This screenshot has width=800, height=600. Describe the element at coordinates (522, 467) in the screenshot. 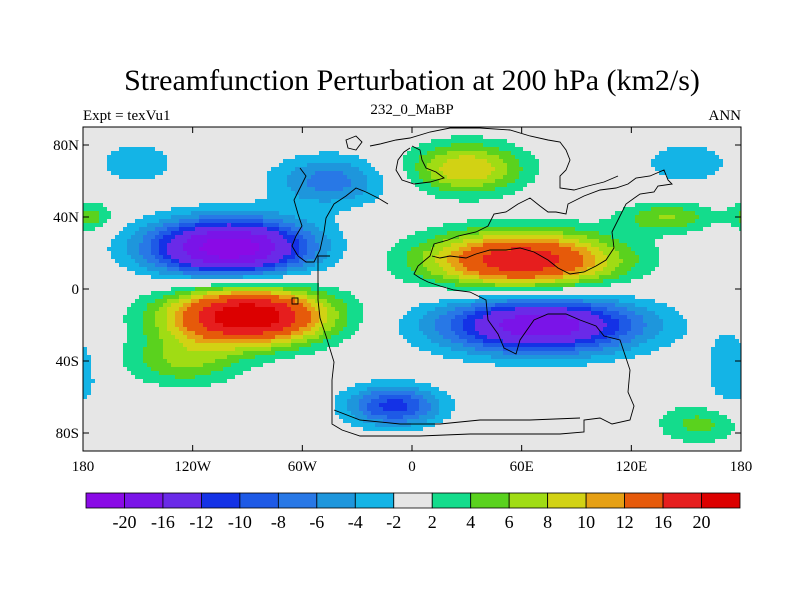

I see `x-tick-label: 60E` at that location.